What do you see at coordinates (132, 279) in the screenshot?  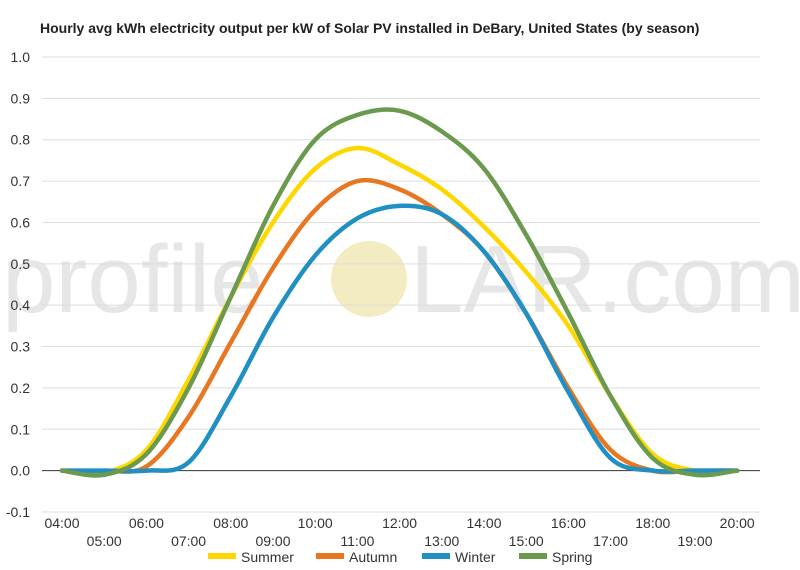 I see `watermark-text-left: profile` at bounding box center [132, 279].